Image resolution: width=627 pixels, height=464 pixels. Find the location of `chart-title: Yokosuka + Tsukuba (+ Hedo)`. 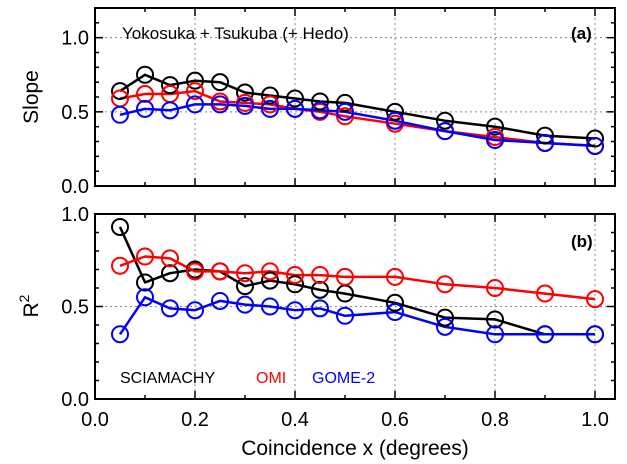

chart-title: Yokosuka + Tsukuba (+ Hedo) is located at coordinates (235, 33).